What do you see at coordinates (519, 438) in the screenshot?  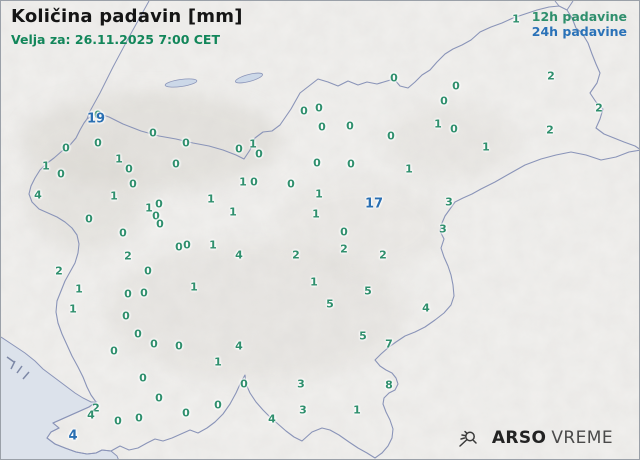 I see `brand-arso: ARSO` at bounding box center [519, 438].